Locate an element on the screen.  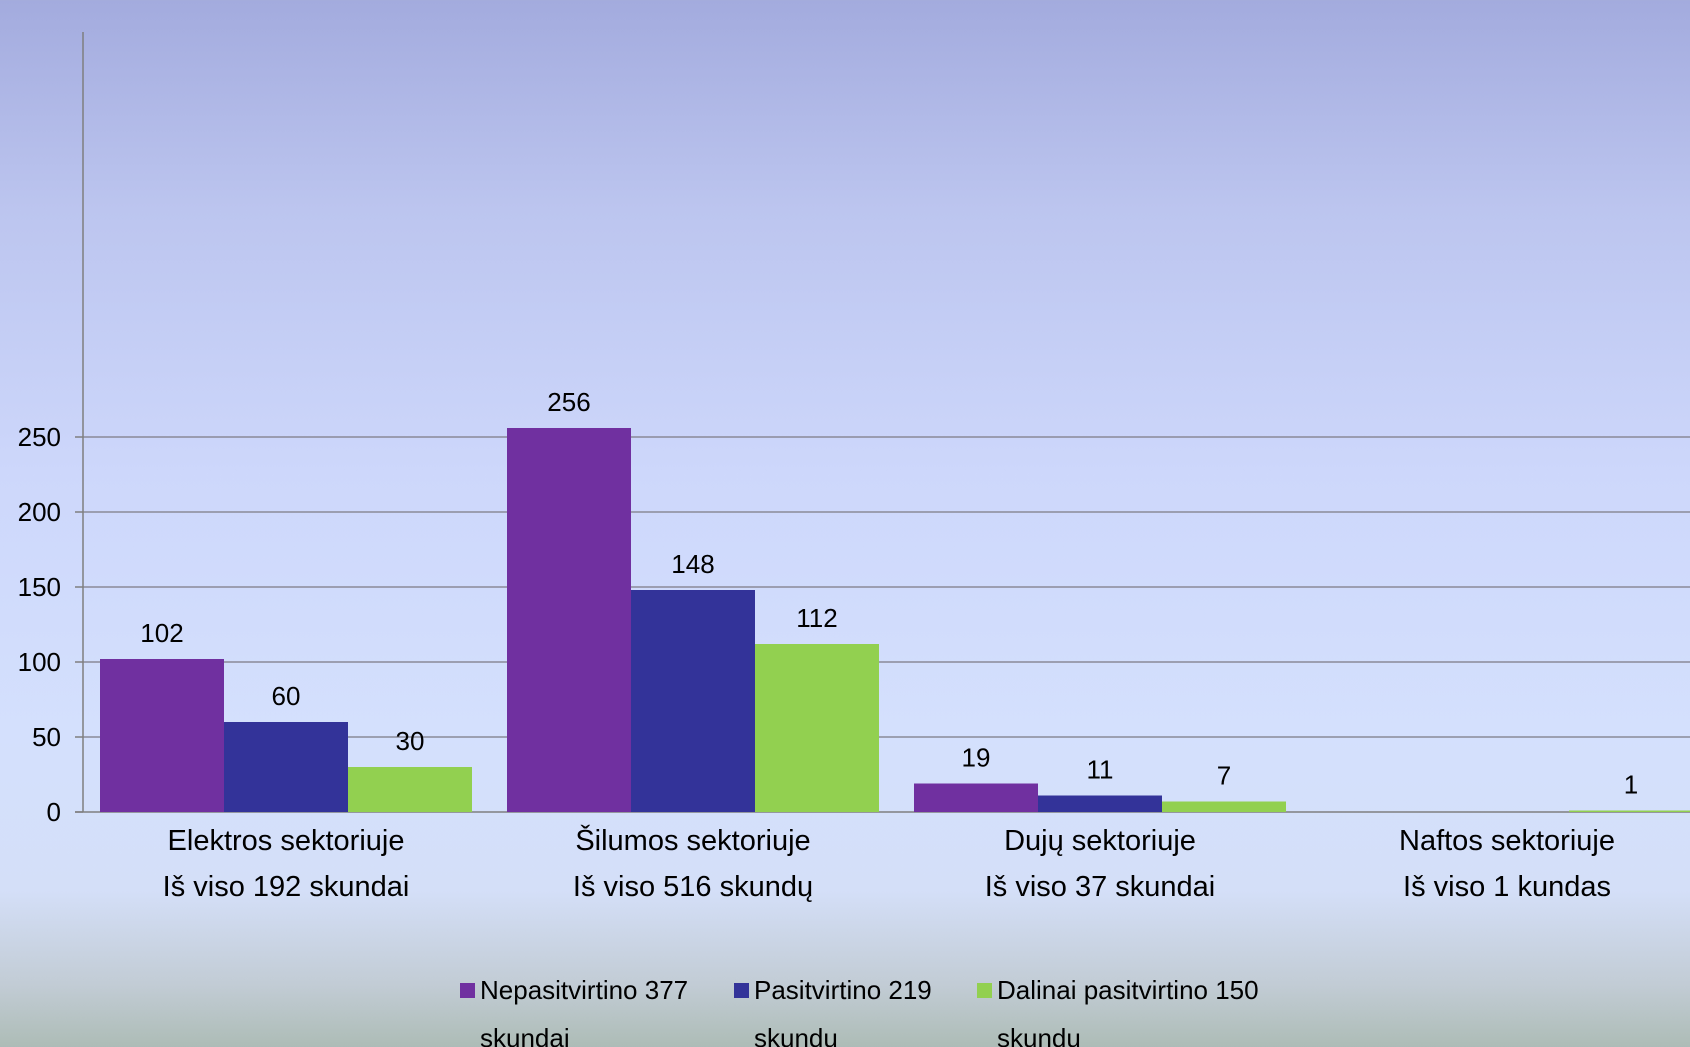
data-label: 19 is located at coordinates (976, 758).